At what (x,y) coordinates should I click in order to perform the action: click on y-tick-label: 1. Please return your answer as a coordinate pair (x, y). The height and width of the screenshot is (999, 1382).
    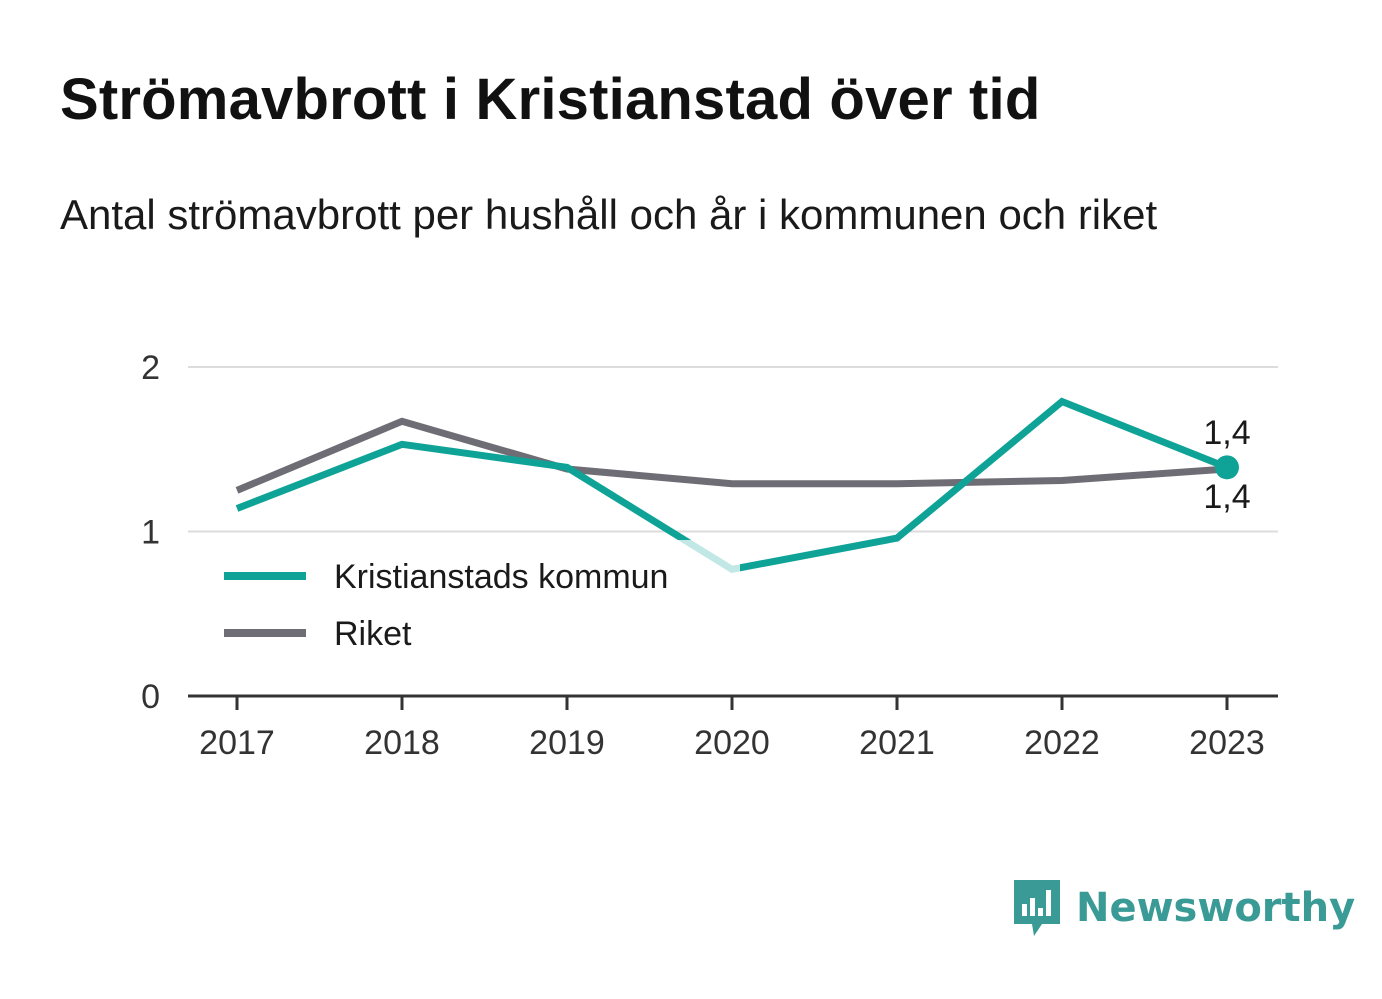
    Looking at the image, I should click on (150, 533).